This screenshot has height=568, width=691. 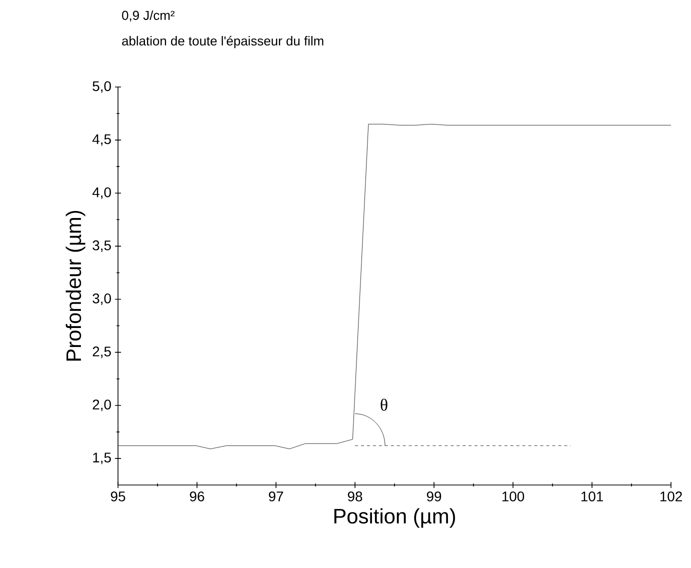 What do you see at coordinates (101, 246) in the screenshot?
I see `y-tick-label: 3,5` at bounding box center [101, 246].